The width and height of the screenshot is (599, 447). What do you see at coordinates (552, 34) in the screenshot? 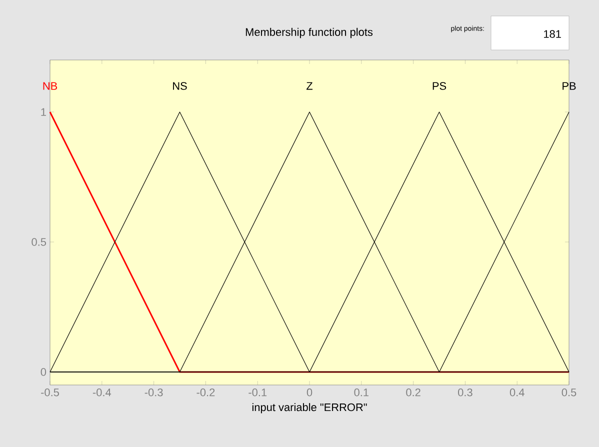
I see `text: 181` at bounding box center [552, 34].